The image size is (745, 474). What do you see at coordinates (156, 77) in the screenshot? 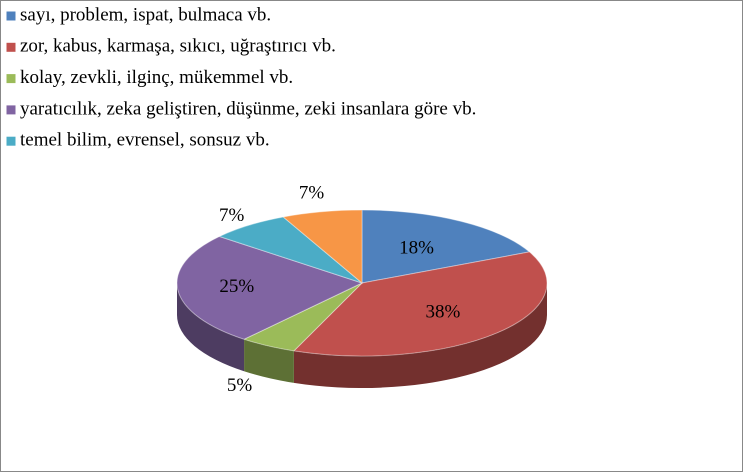
I see `legend-label: kolay, zevkli, ilginç, mükemmel vb.` at bounding box center [156, 77].